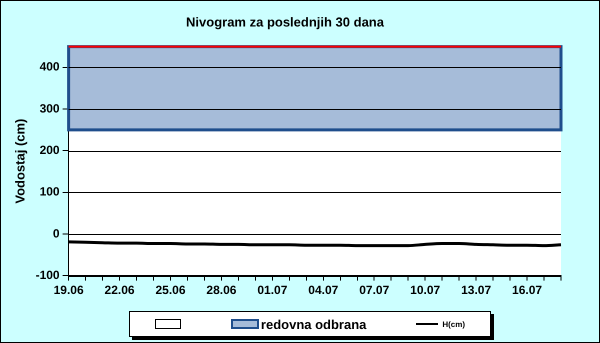  Describe the element at coordinates (313, 324) in the screenshot. I see `legend-label: redovna odbrana` at that location.